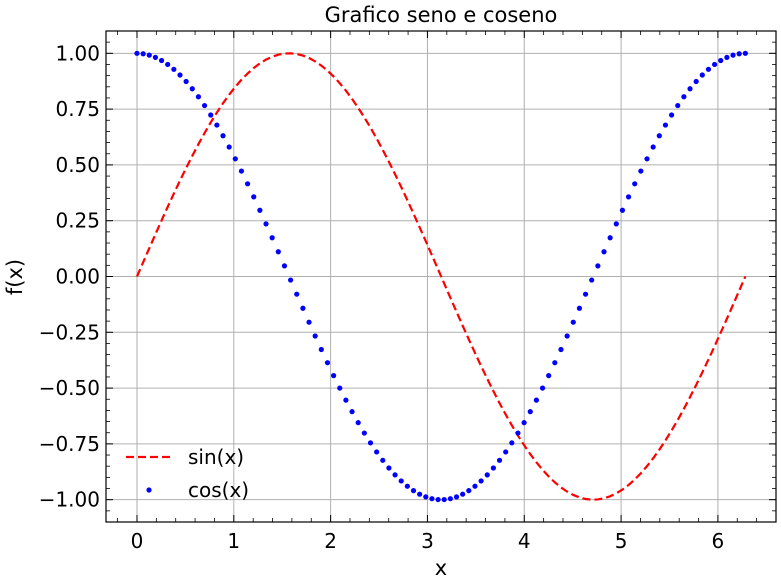 The image size is (781, 584). What do you see at coordinates (441, 568) in the screenshot?
I see `x-axis-label: x` at bounding box center [441, 568].